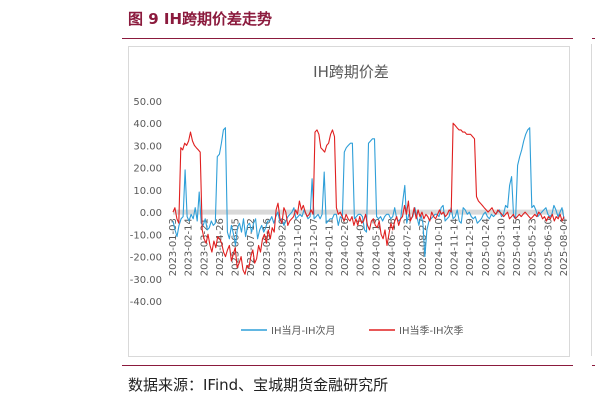 This screenshot has width=595, height=405. What do you see at coordinates (143, 19) in the screenshot?
I see `figure-number: 图 9` at bounding box center [143, 19].